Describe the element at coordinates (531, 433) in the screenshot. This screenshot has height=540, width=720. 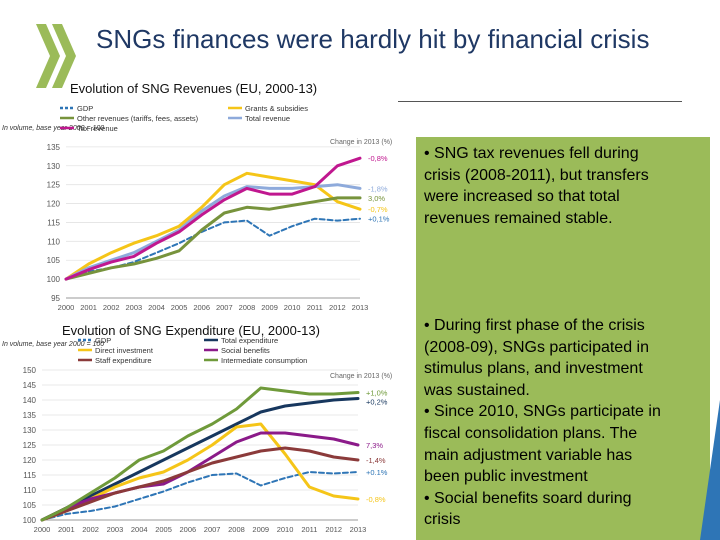
I see `text-line: fiscal consolidation plans. The` at that location.